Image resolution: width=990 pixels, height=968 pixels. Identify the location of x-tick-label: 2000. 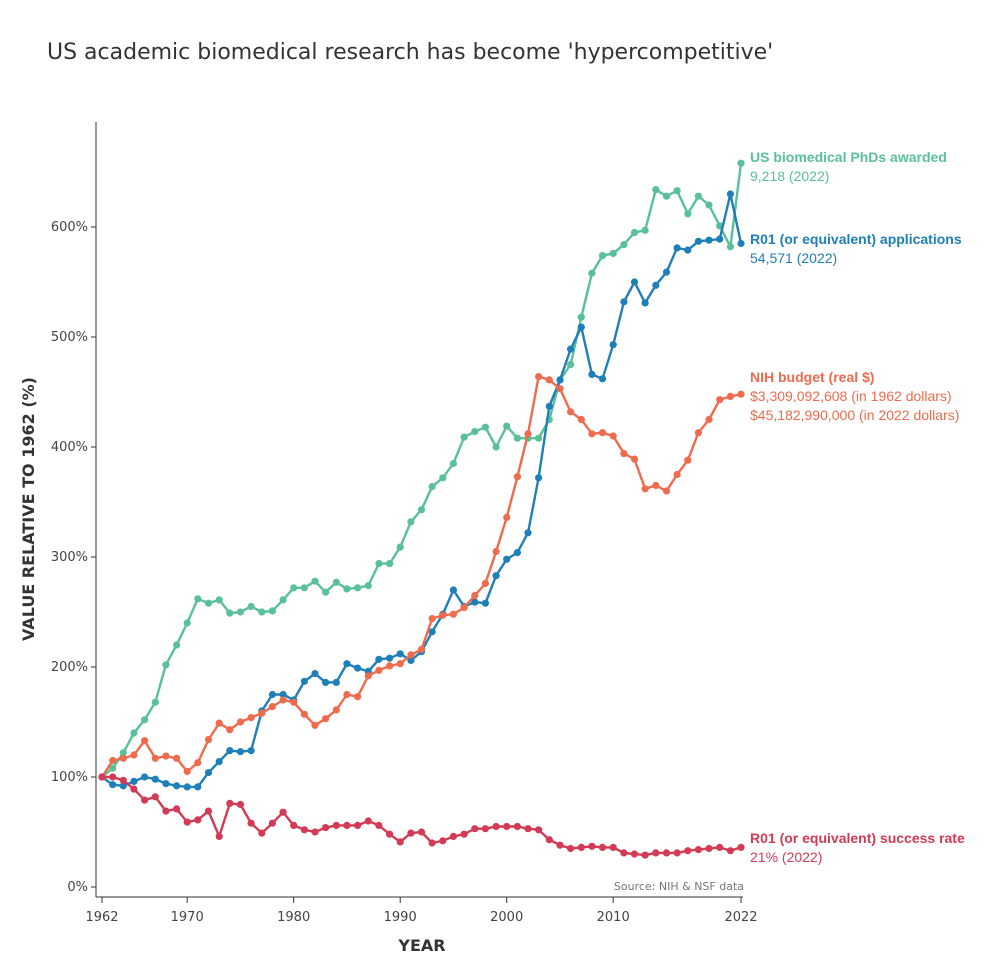
(506, 917).